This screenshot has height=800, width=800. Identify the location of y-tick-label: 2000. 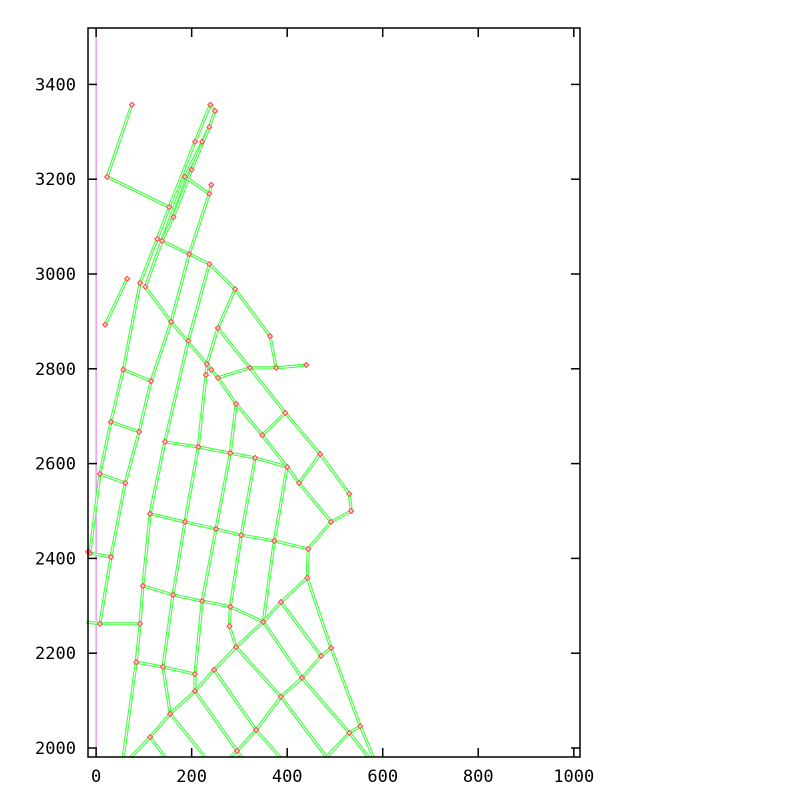
(55, 749).